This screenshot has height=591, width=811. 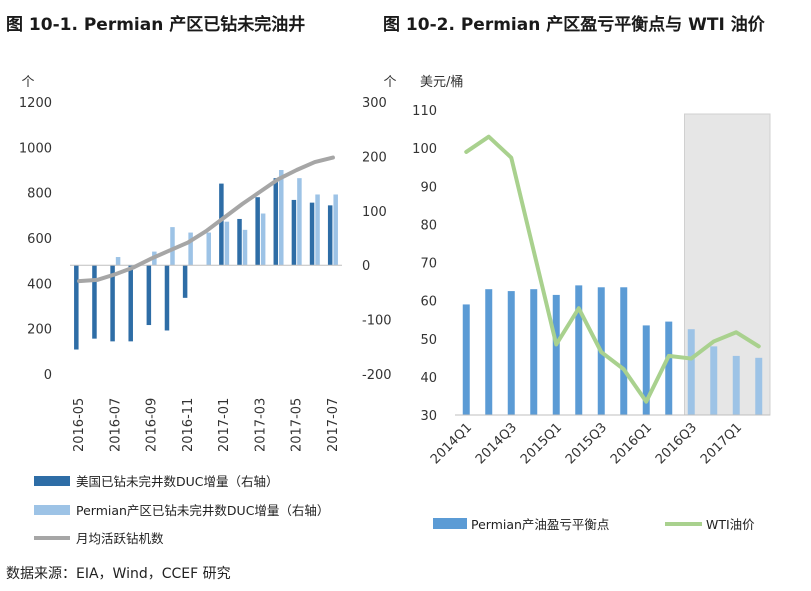 What do you see at coordinates (79, 425) in the screenshot?
I see `chart1-x-tick: 2016-05` at bounding box center [79, 425].